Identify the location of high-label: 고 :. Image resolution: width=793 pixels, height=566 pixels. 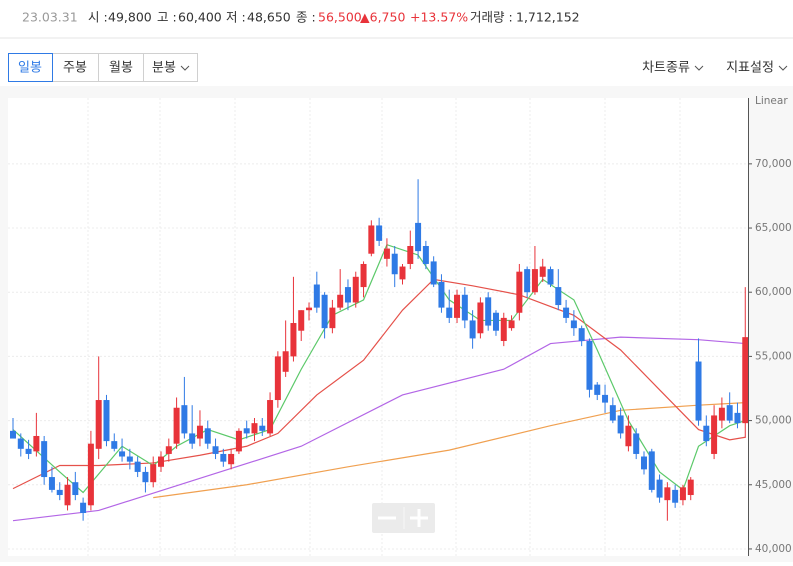
(167, 17).